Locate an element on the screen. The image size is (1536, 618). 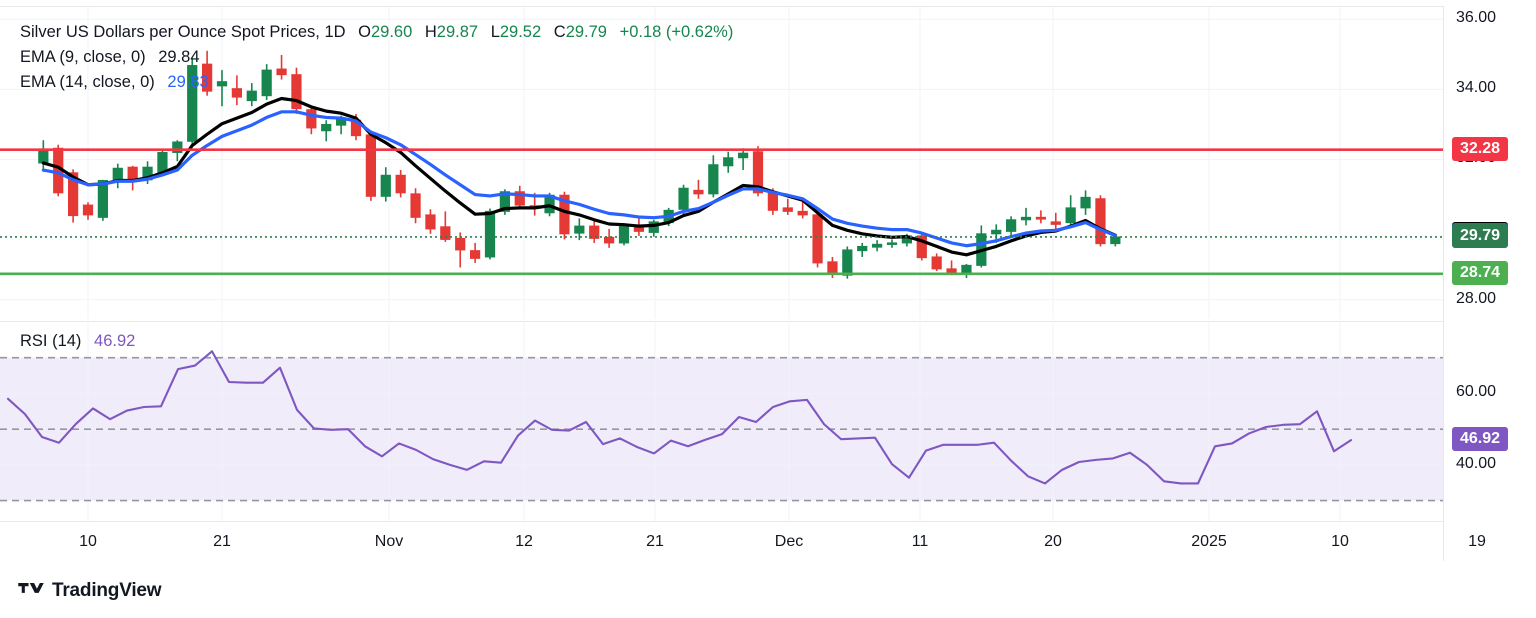
time-tick-11: 11 is located at coordinates (920, 541).